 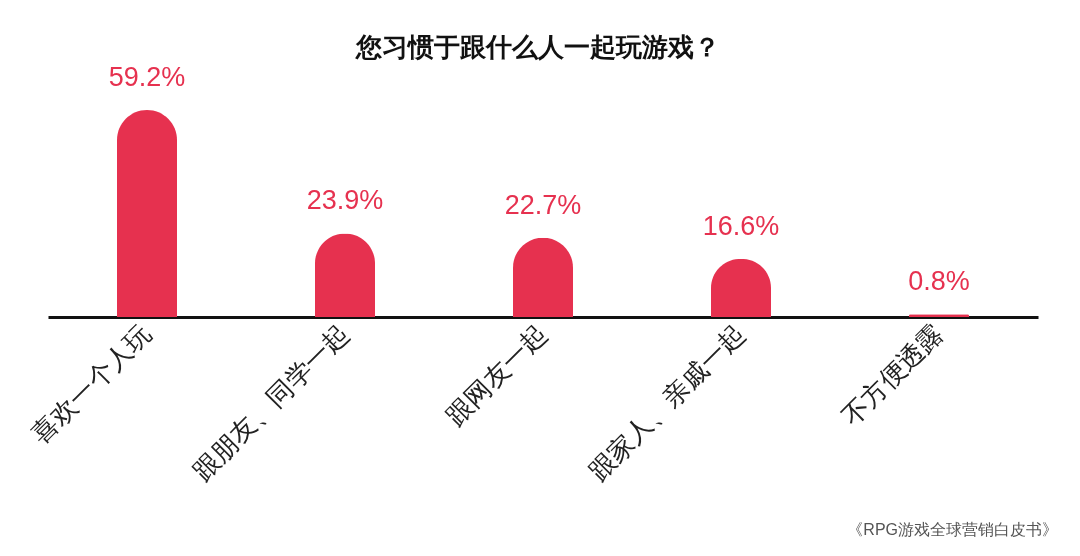 What do you see at coordinates (952, 529) in the screenshot?
I see `text: 《RPG游戏全球营销白皮书》` at bounding box center [952, 529].